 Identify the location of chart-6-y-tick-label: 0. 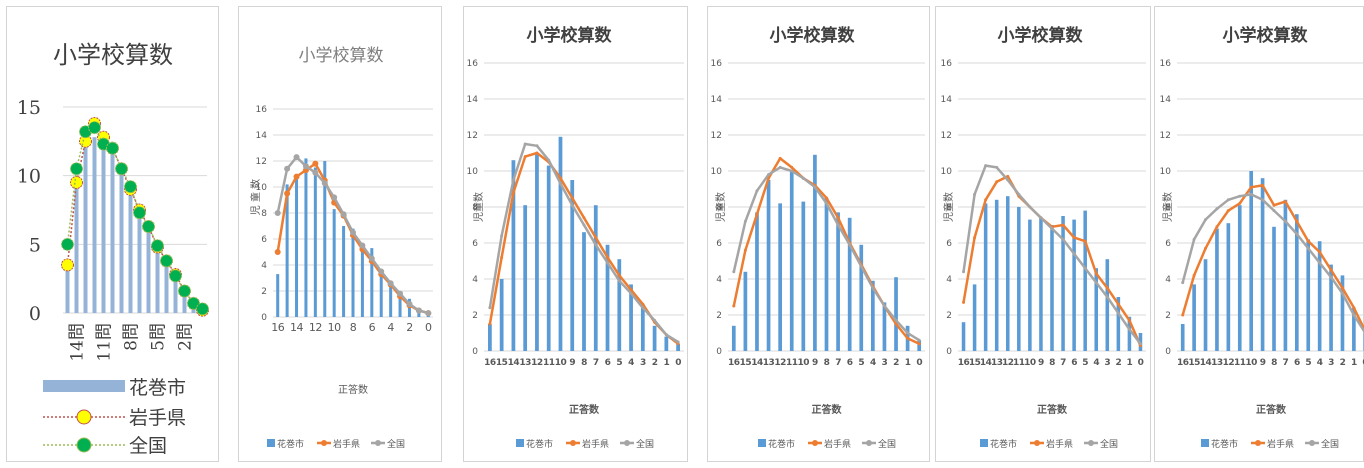
(1168, 352).